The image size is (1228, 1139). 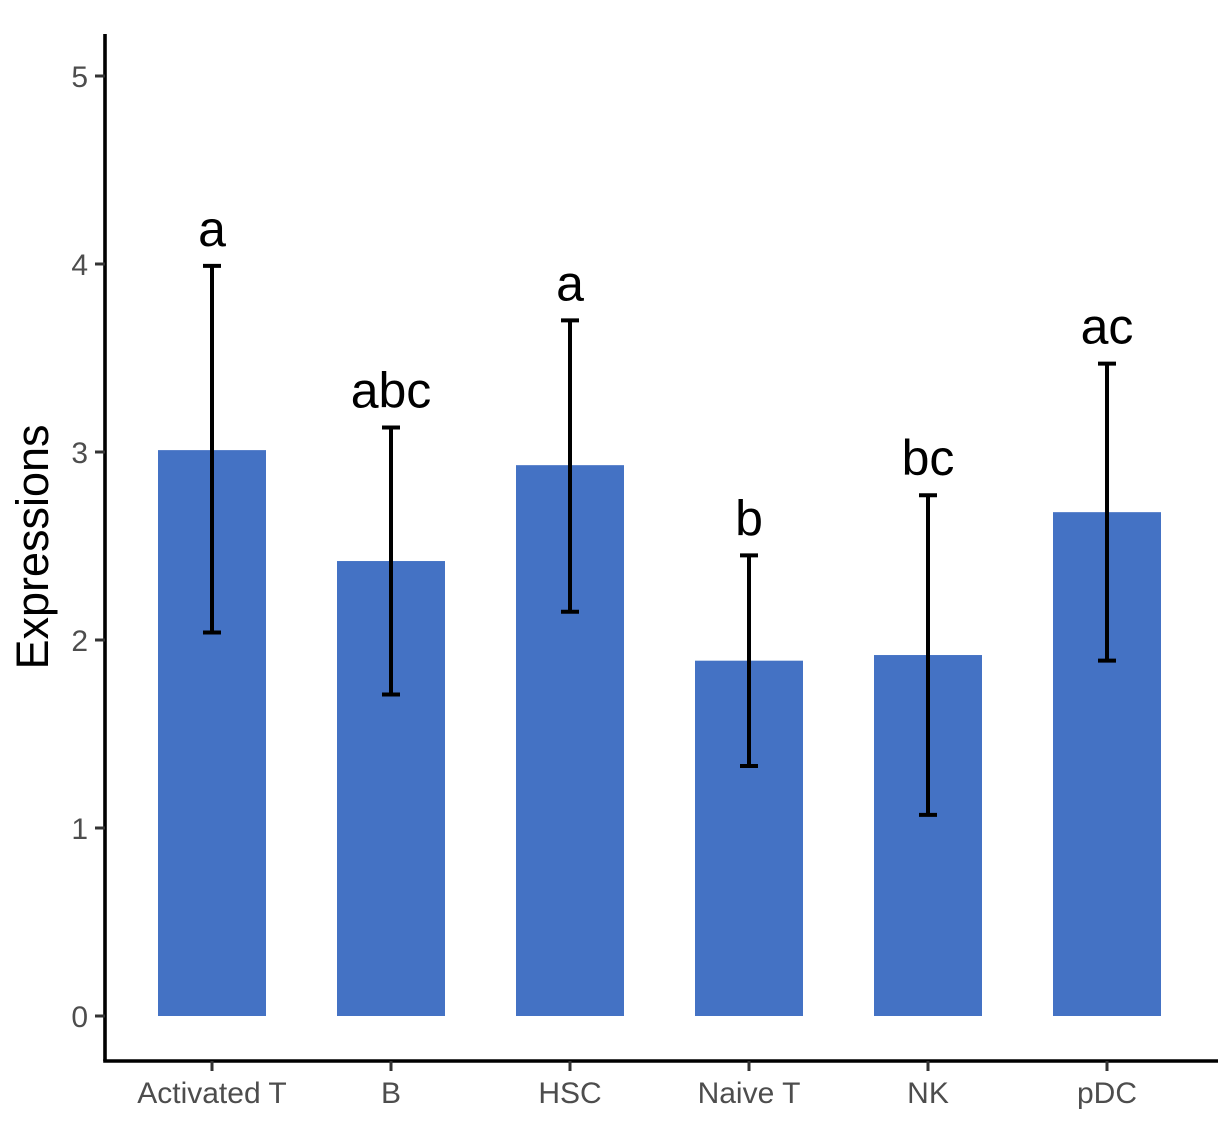 What do you see at coordinates (212, 1093) in the screenshot?
I see `x-tick-label: Activated T` at bounding box center [212, 1093].